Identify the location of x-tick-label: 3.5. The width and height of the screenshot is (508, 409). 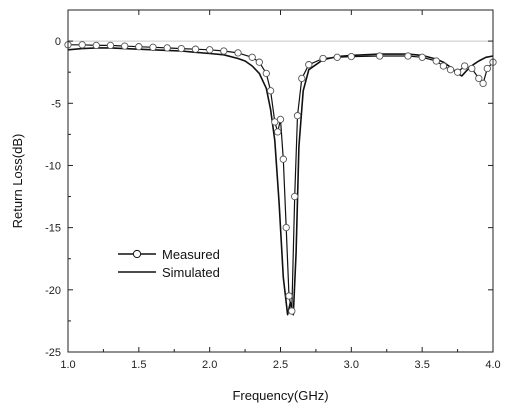
(422, 365).